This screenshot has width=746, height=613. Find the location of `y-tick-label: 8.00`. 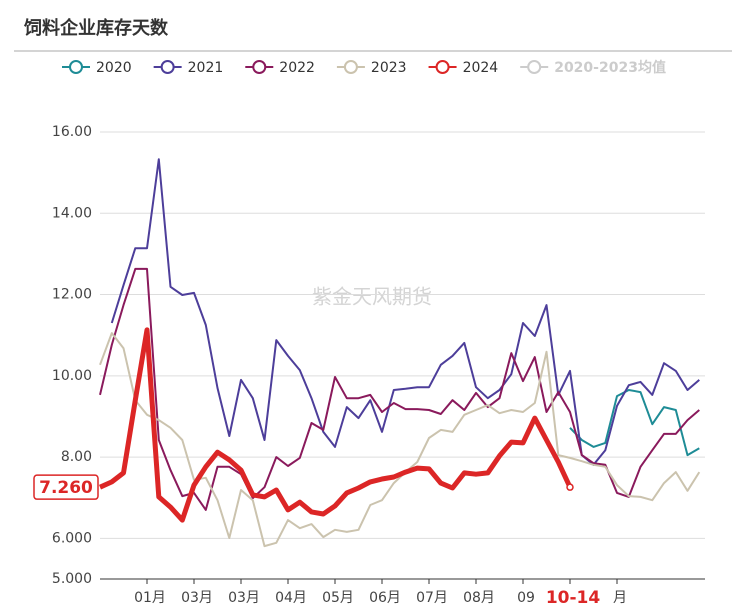

y-tick-label: 8.00 is located at coordinates (76, 457).